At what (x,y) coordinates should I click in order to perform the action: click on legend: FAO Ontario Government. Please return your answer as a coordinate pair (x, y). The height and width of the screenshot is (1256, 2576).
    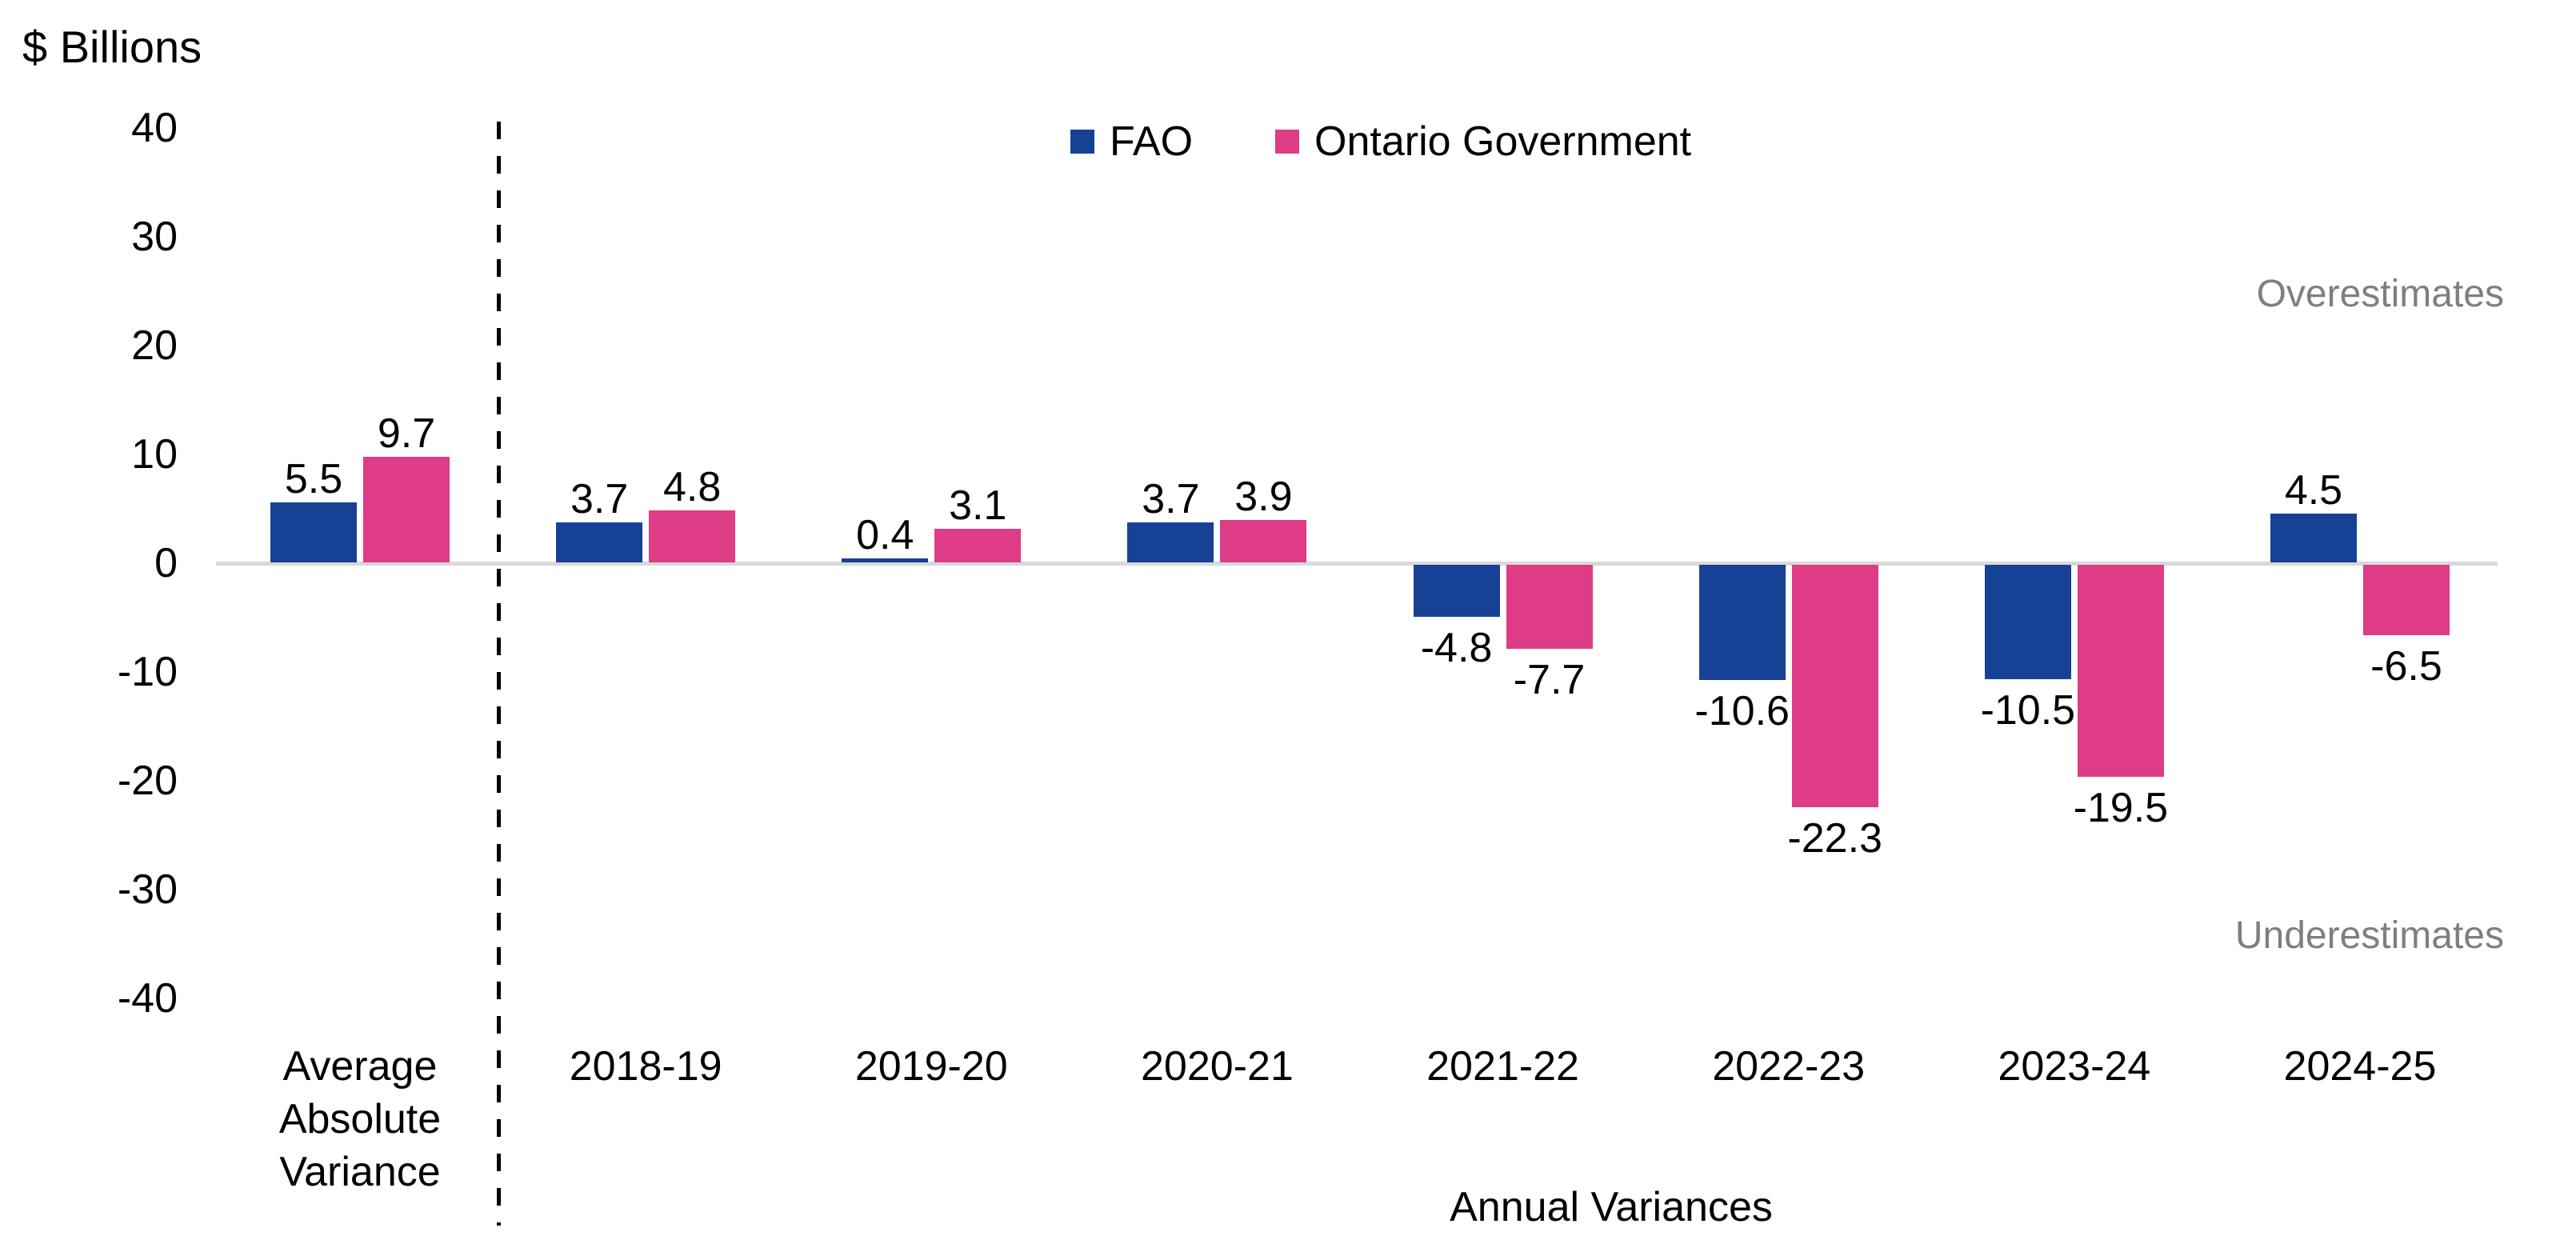
    Looking at the image, I should click on (1380, 141).